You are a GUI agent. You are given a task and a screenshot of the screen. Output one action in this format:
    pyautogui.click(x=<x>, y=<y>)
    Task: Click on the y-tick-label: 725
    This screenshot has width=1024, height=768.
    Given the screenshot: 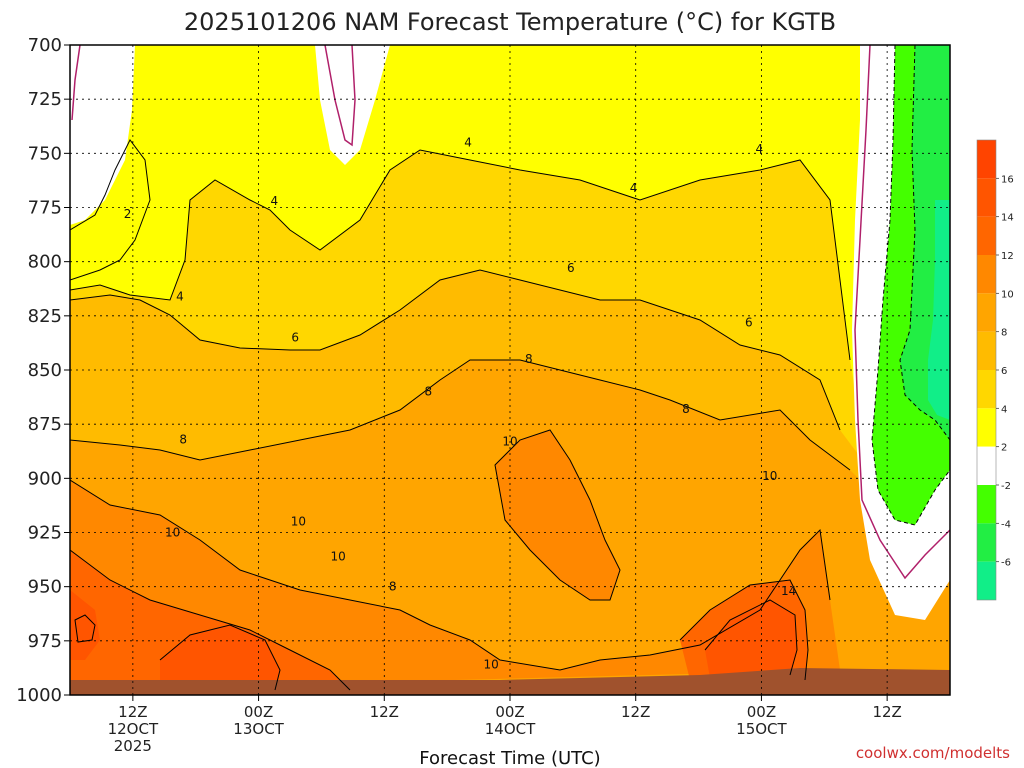 What is the action you would take?
    pyautogui.click(x=45, y=99)
    